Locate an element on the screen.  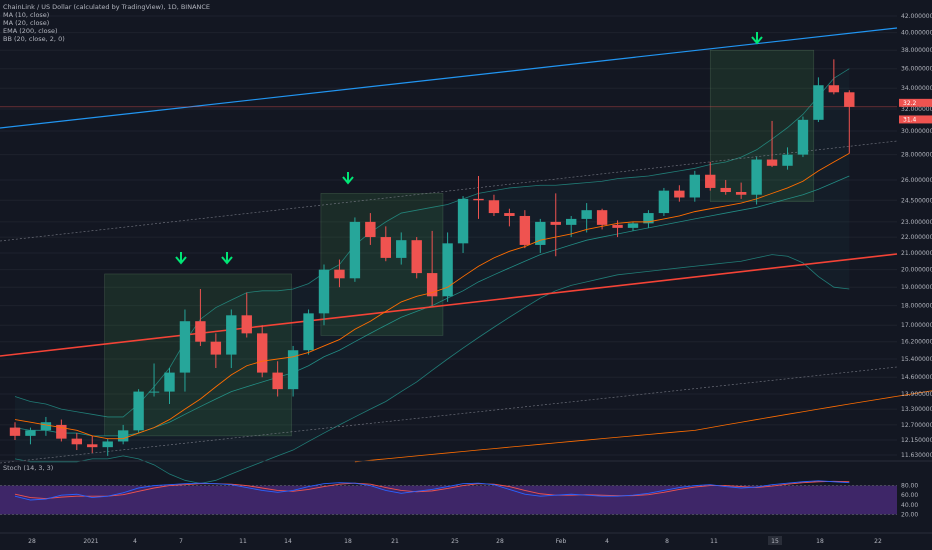
stoch-axis-label: 40.00 is located at coordinates (909, 505).